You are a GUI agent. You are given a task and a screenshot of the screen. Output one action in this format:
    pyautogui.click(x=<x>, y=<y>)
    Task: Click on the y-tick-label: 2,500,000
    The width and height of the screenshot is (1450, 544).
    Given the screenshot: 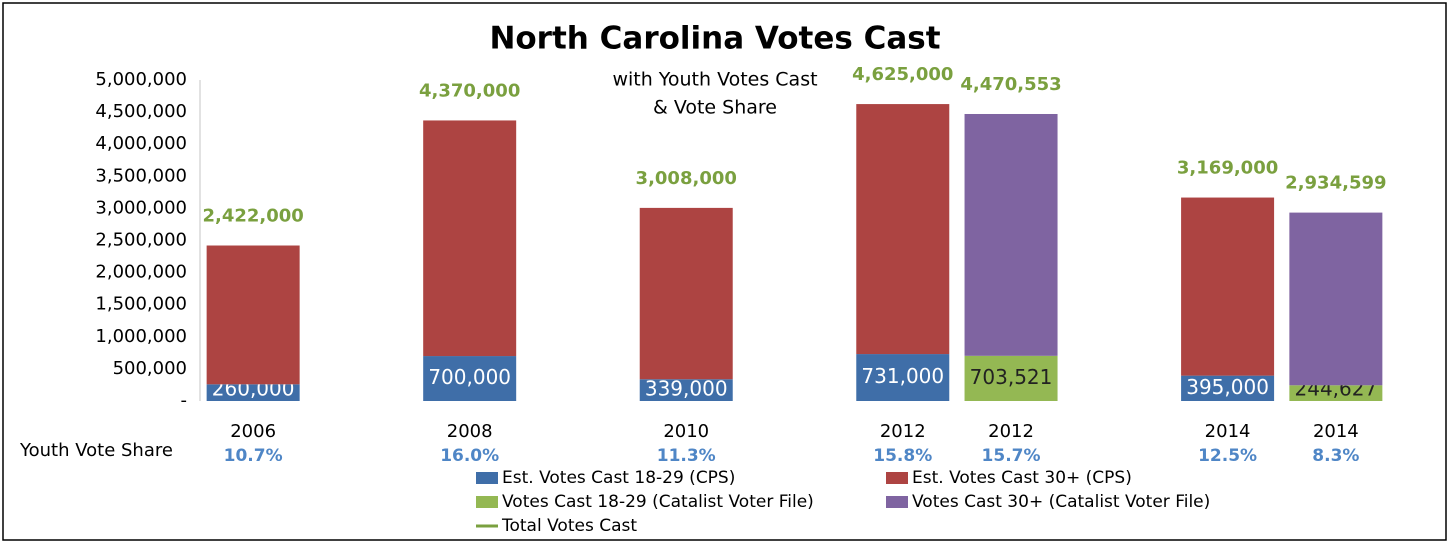 What is the action you would take?
    pyautogui.click(x=141, y=240)
    